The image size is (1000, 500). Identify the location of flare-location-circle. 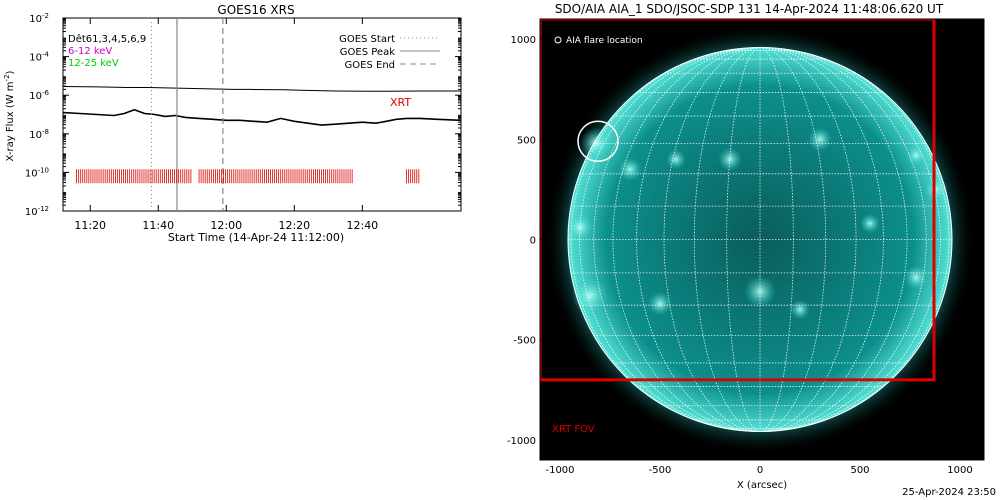
(598, 141).